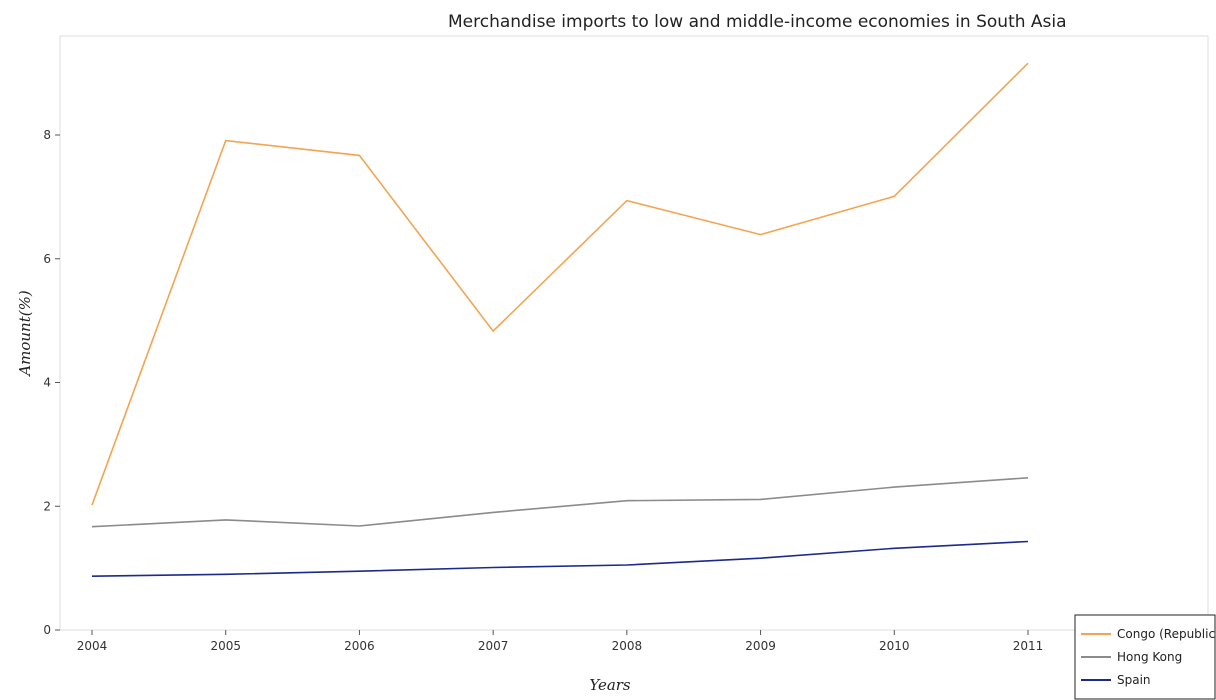 The height and width of the screenshot is (700, 1216). What do you see at coordinates (610, 685) in the screenshot?
I see `x-axis-title: Years` at bounding box center [610, 685].